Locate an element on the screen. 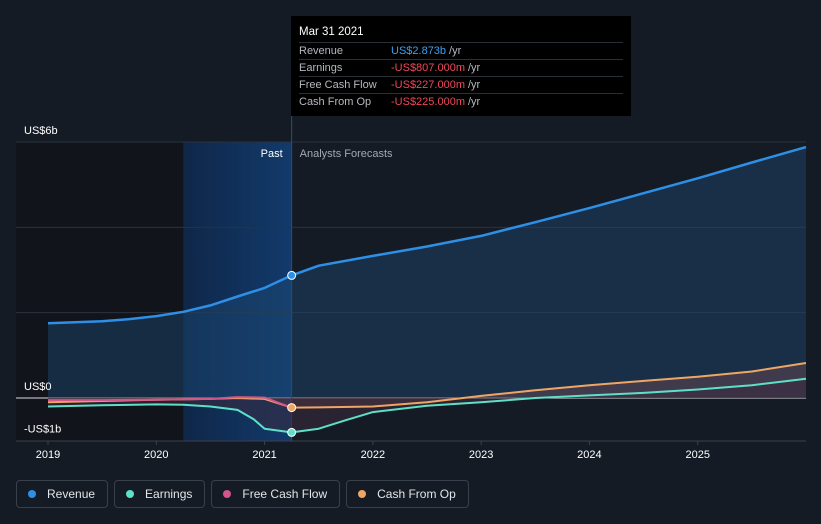 This screenshot has width=821, height=524. tooltip-row-free-cash-flow: Free Cash Flow -US$227.000m /yr is located at coordinates (461, 85).